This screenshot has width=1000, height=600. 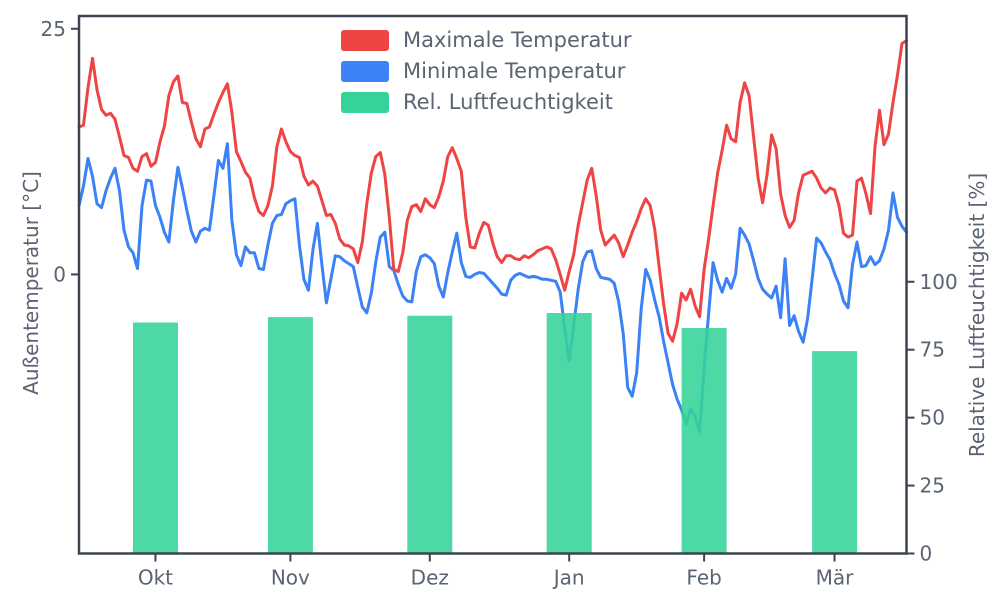 What do you see at coordinates (926, 554) in the screenshot?
I see `y-right-tick-label: 0` at bounding box center [926, 554].